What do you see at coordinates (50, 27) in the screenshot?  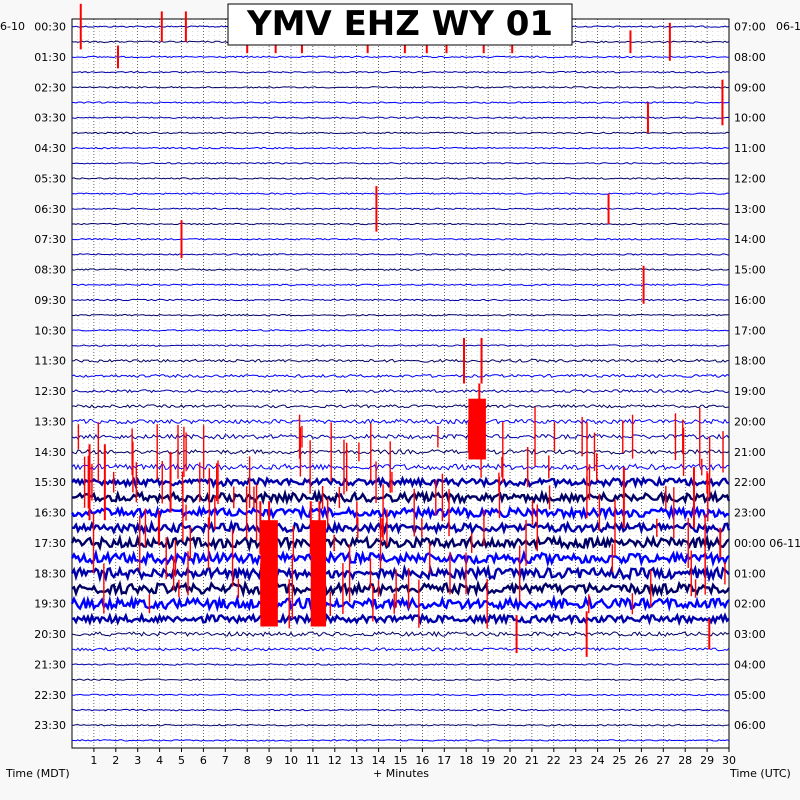 I see `left-tick-label: 00:30` at bounding box center [50, 27].